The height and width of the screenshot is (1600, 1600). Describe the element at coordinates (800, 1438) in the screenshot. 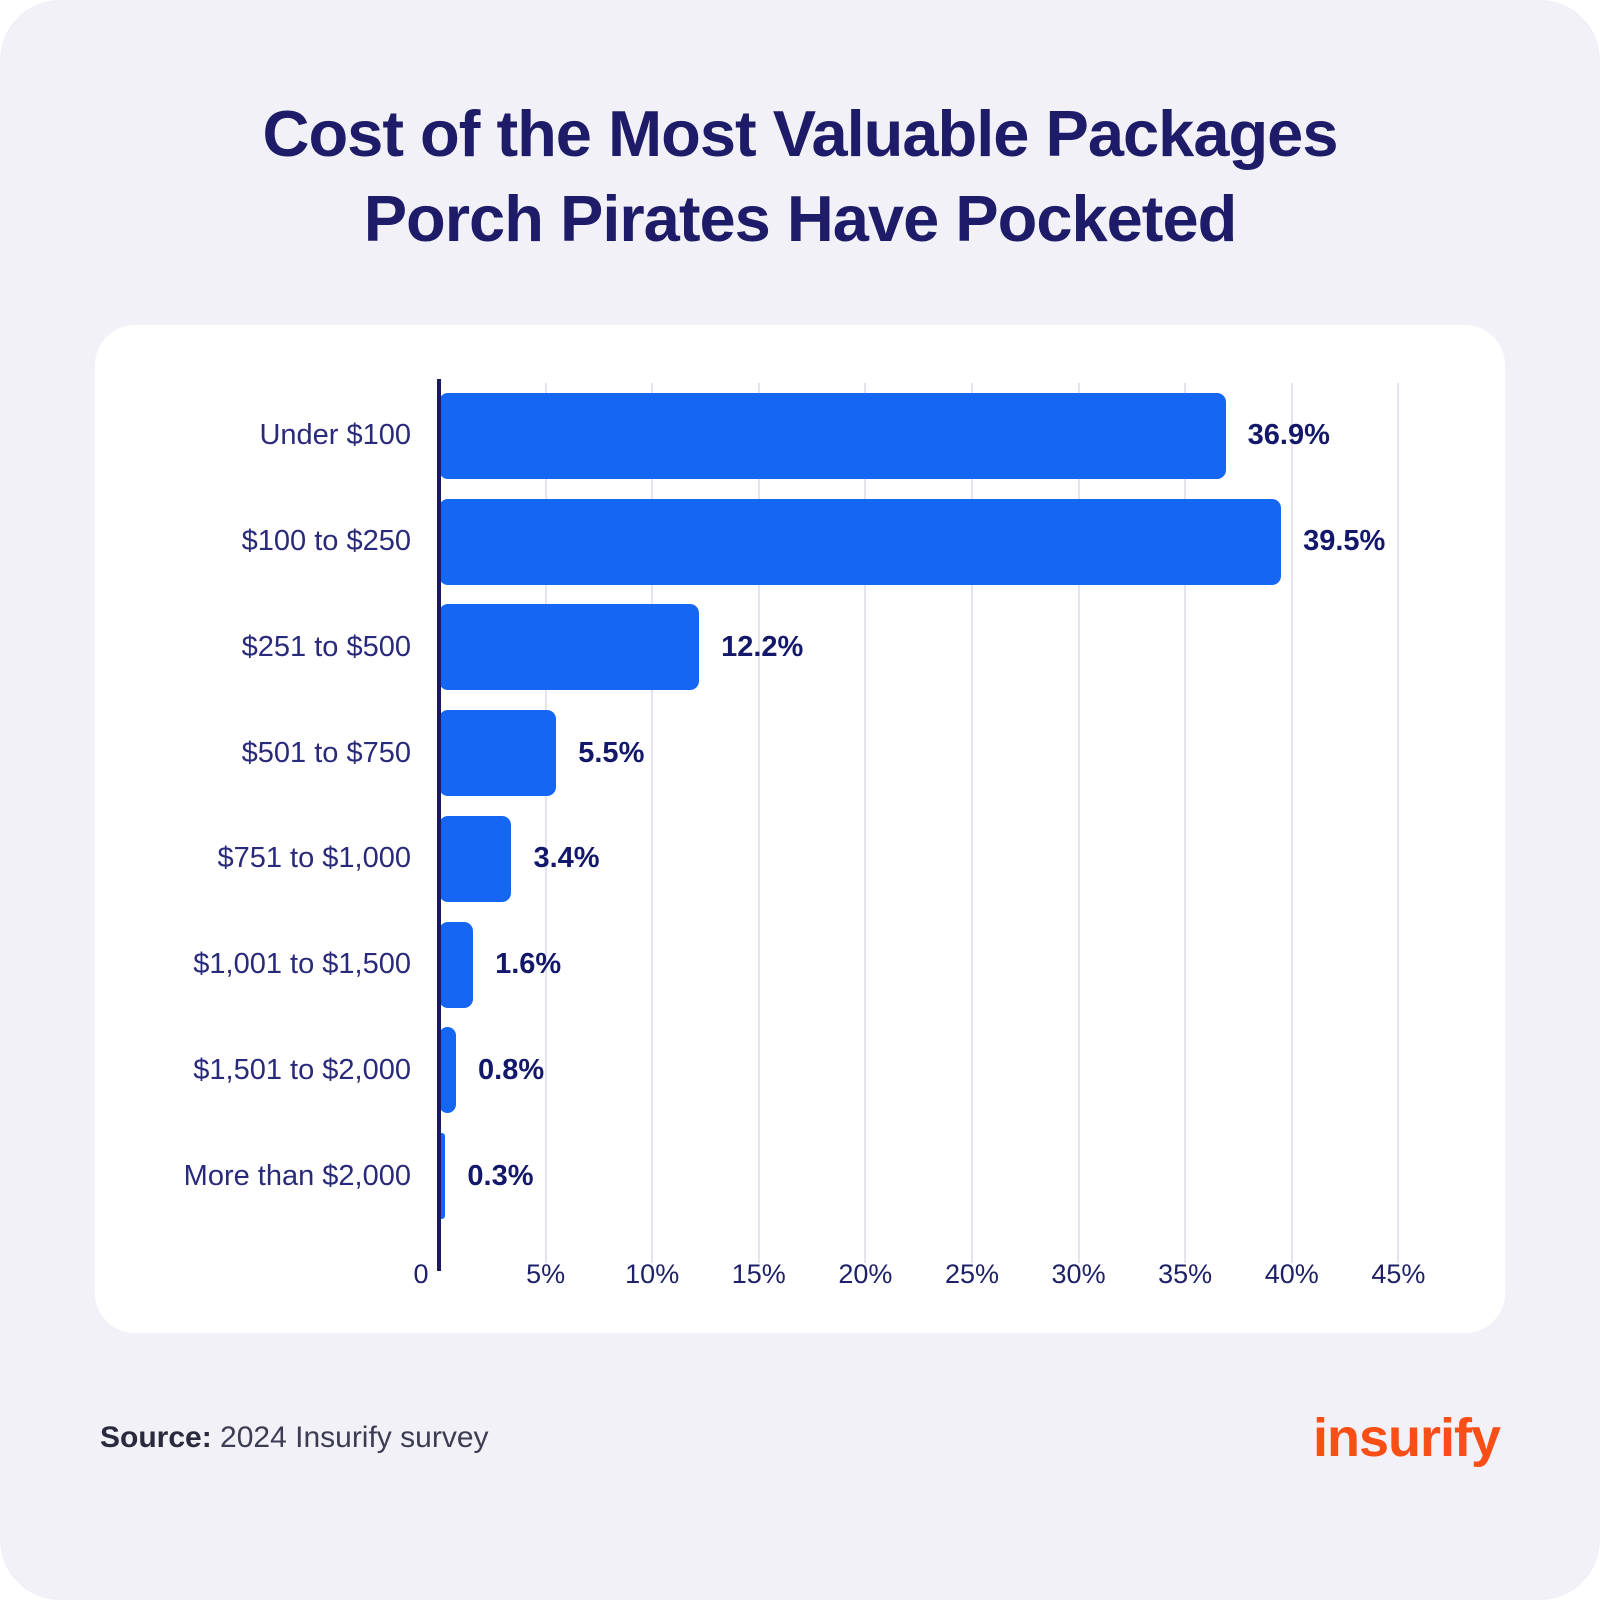

I see `footer: Source: 2024 Insurify survey insurify` at that location.